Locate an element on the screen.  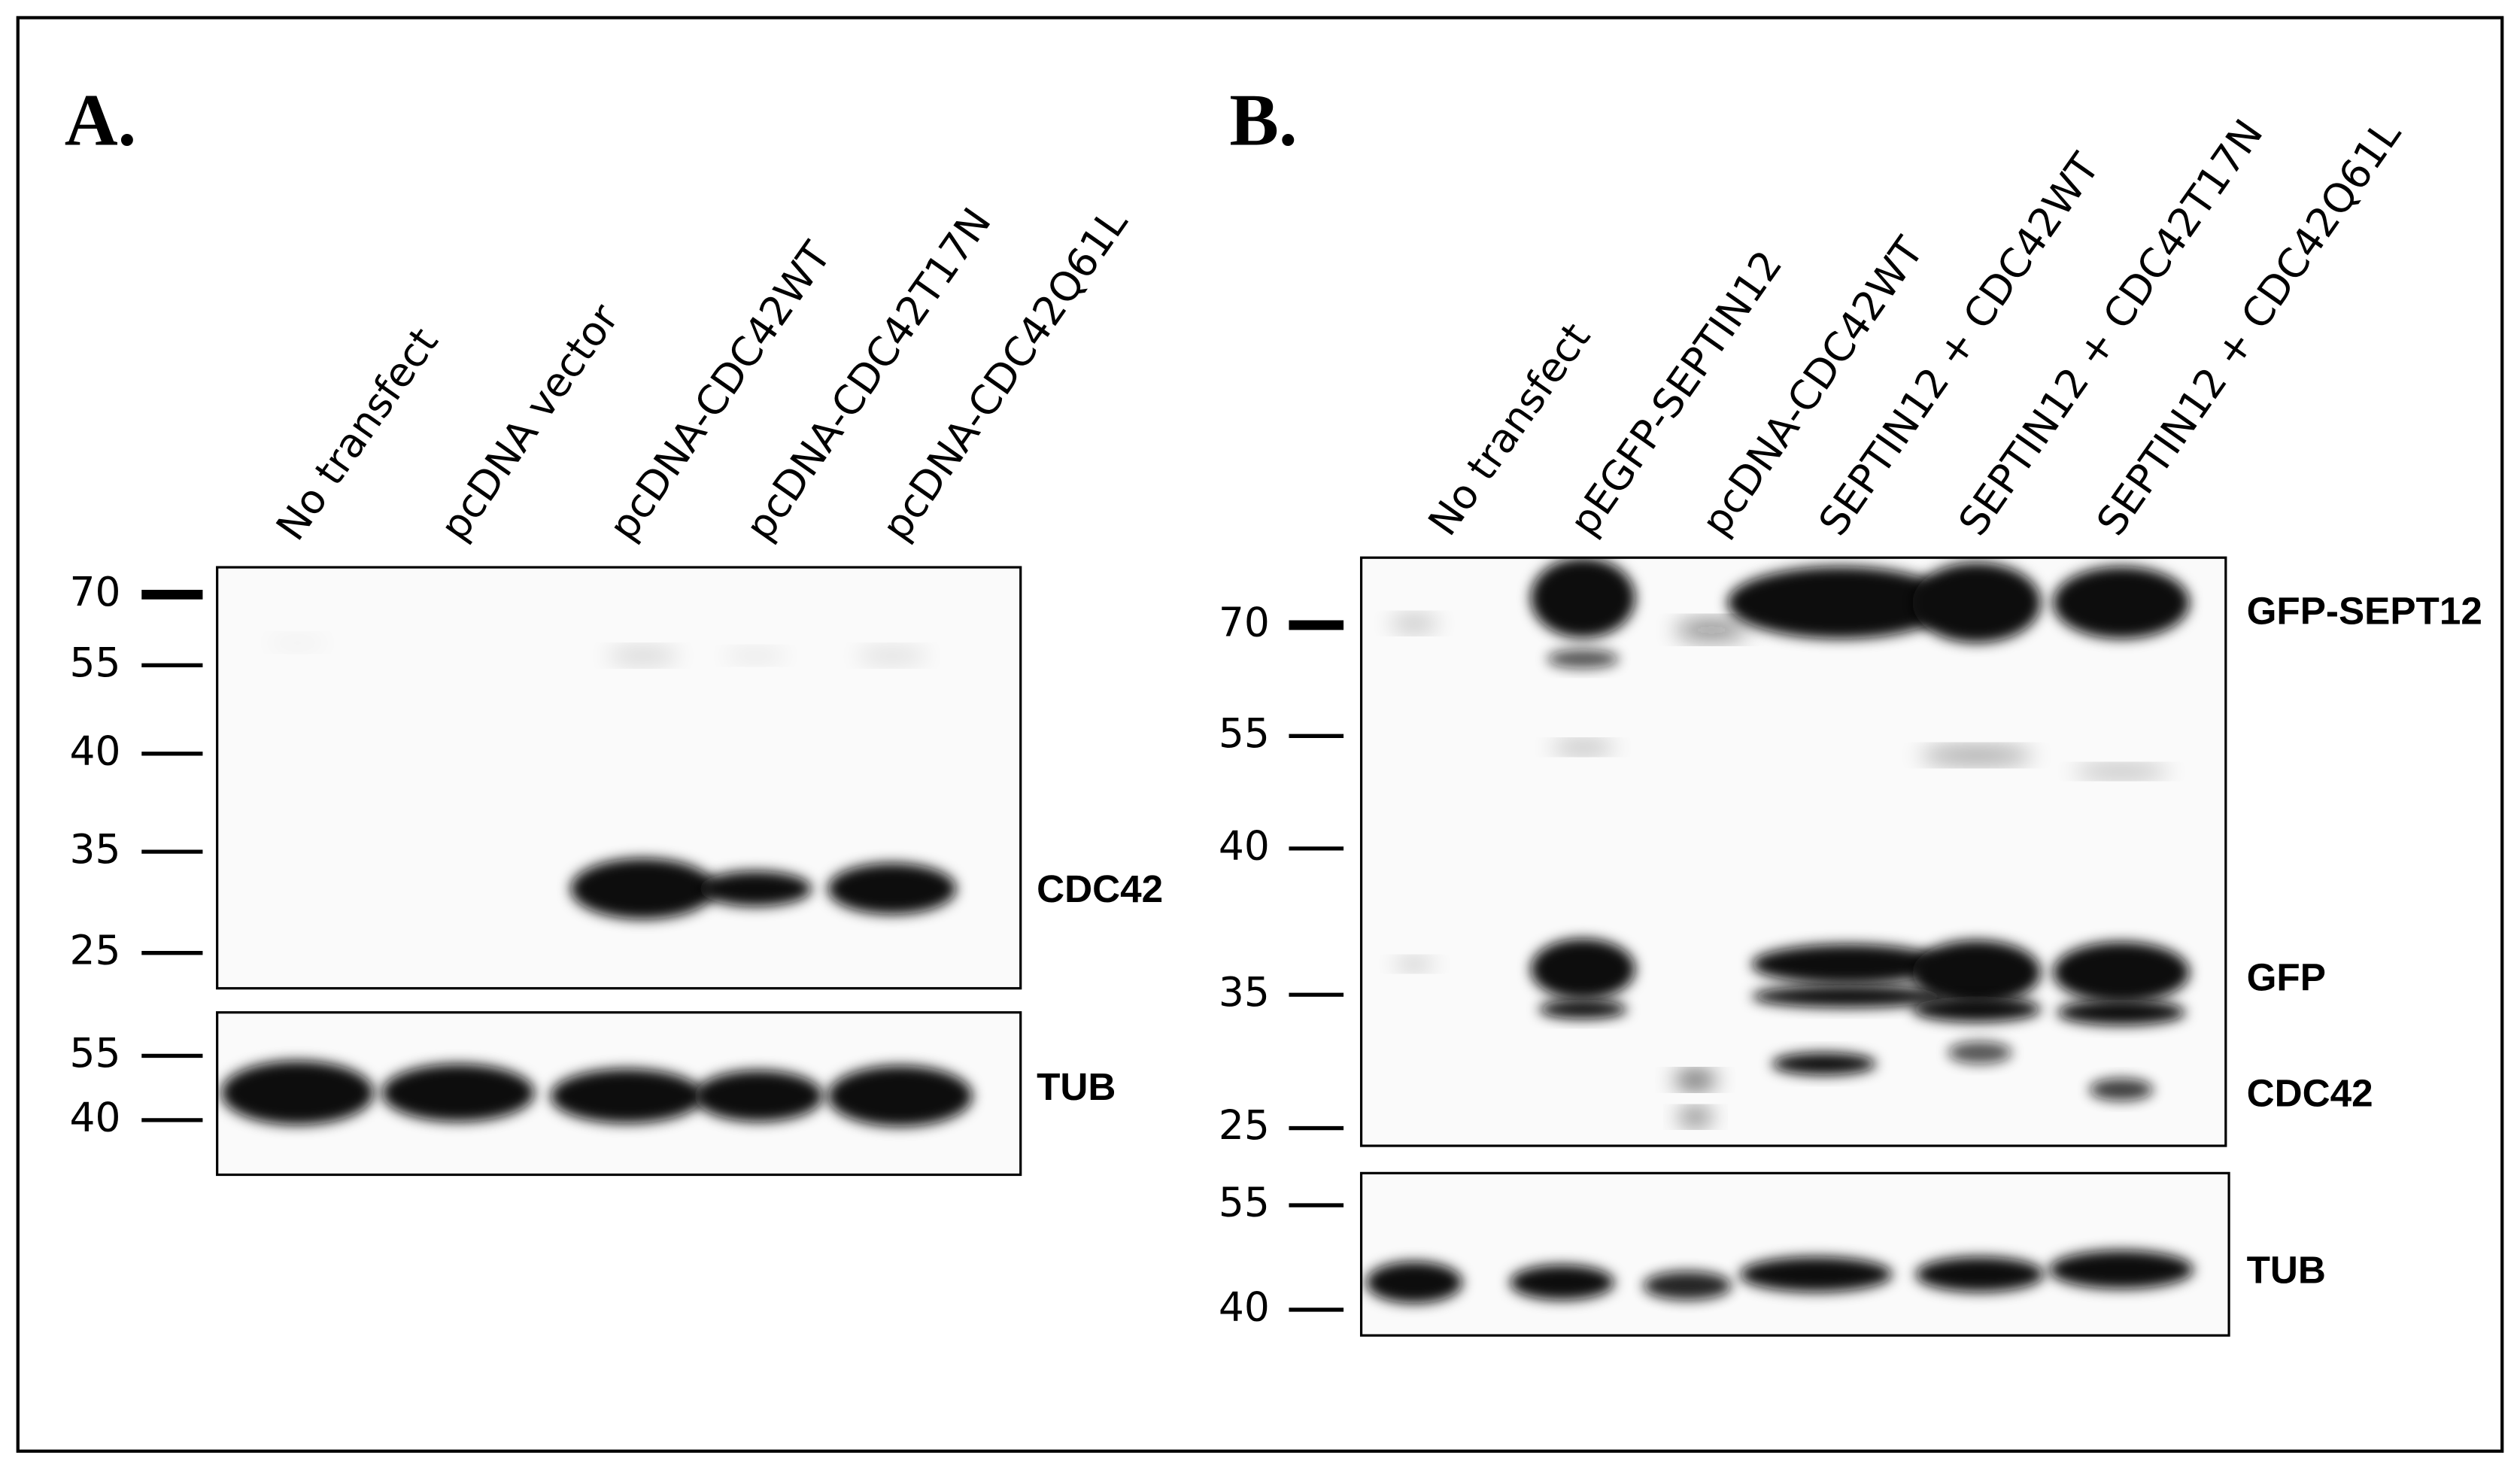
band-label: GFP is located at coordinates (2286, 977).